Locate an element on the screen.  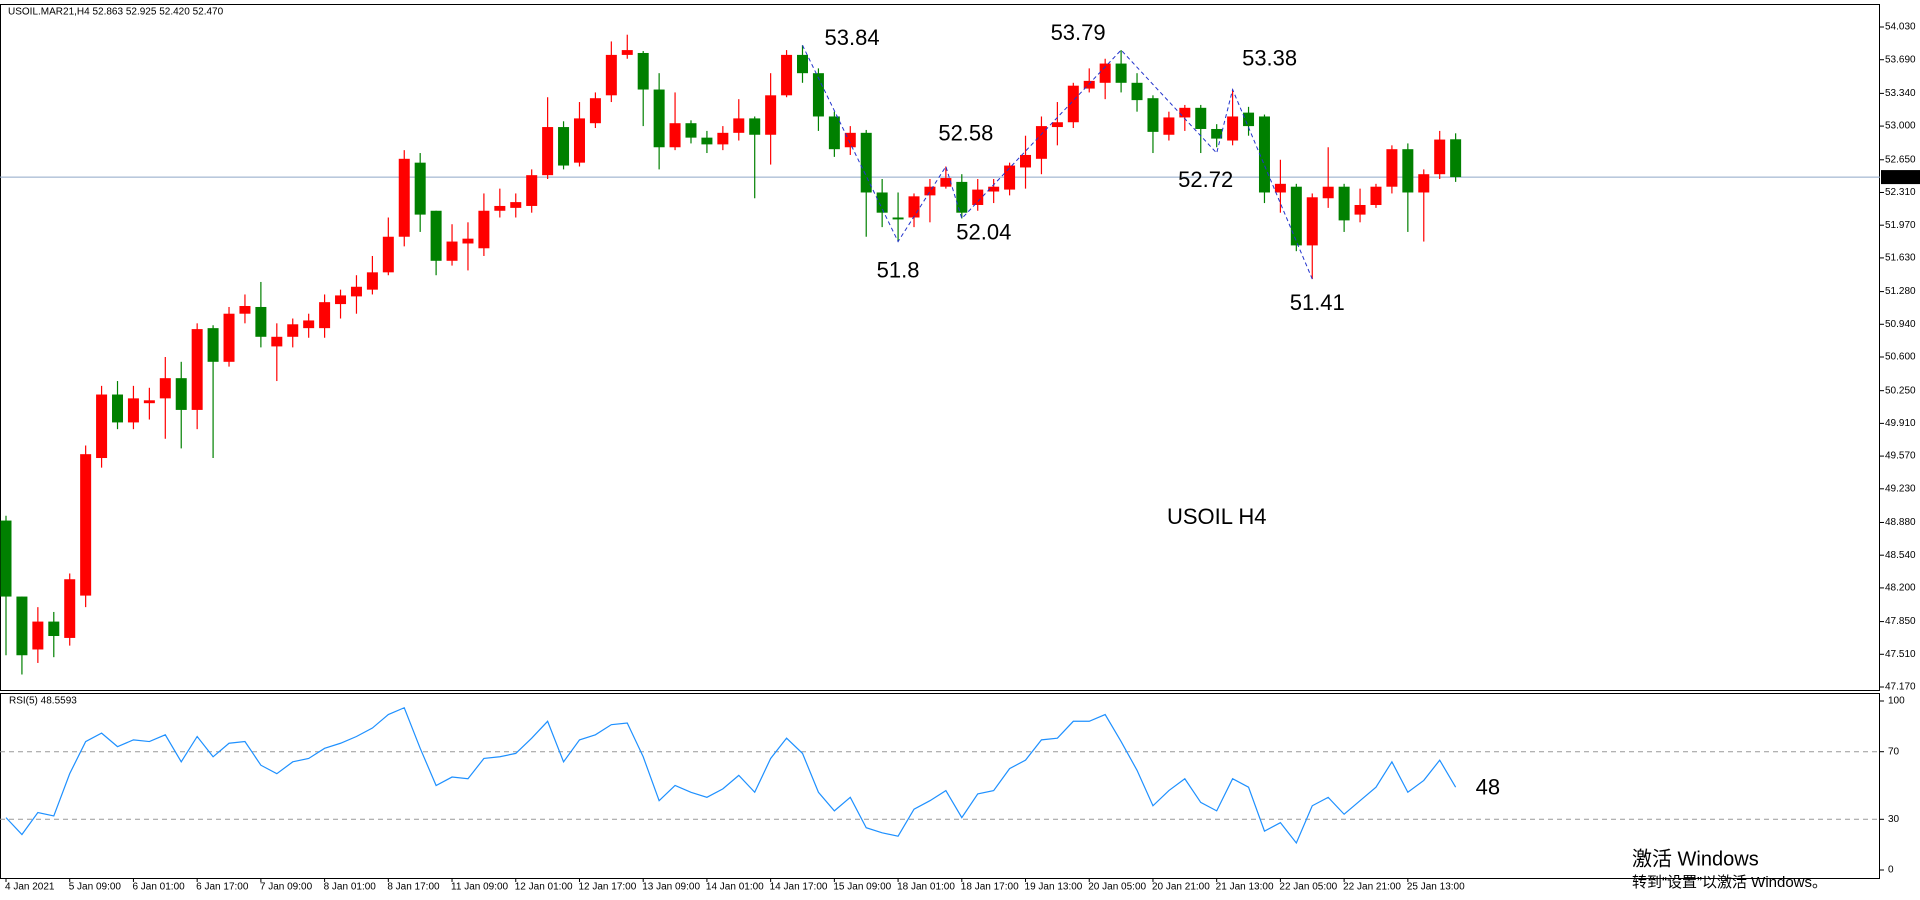
y-tick-label: 52.650 is located at coordinates (1900, 159).